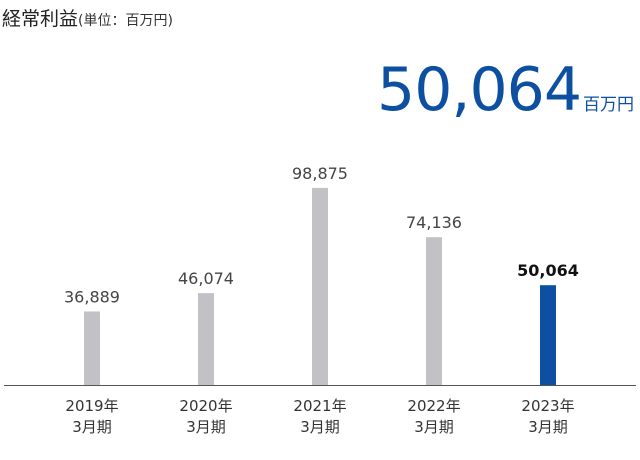 This screenshot has width=640, height=460. What do you see at coordinates (92, 296) in the screenshot?
I see `value-label: 36,889` at bounding box center [92, 296].